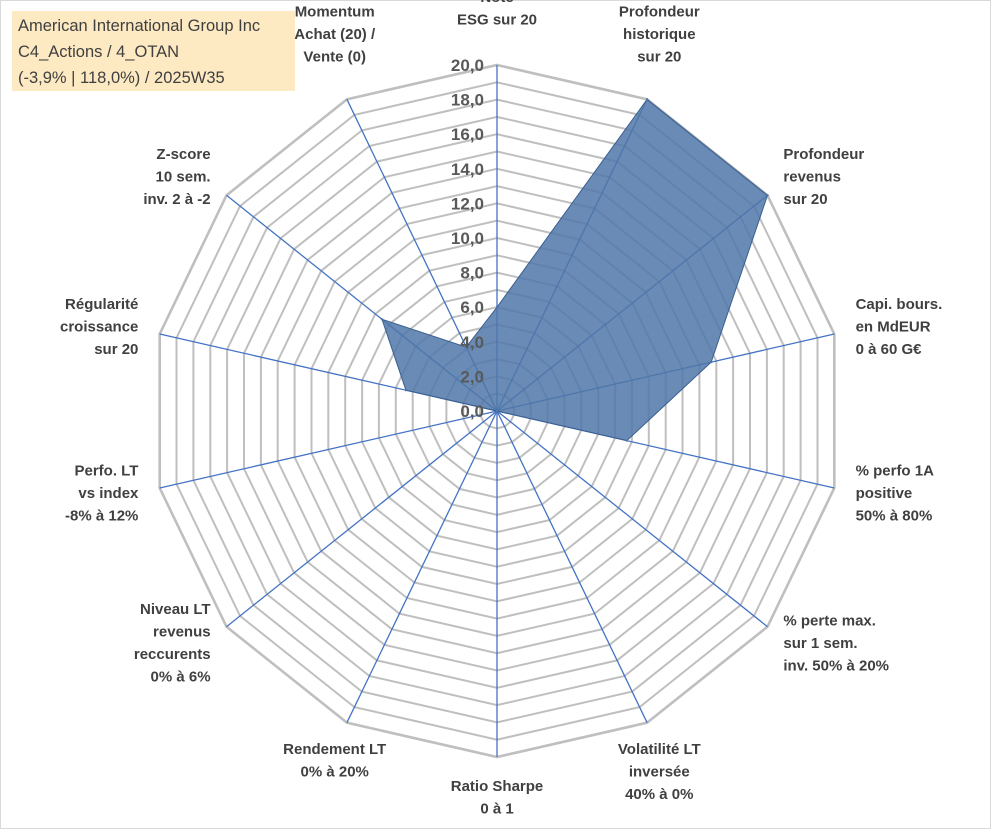 This screenshot has height=829, width=991. What do you see at coordinates (895, 471) in the screenshot?
I see `axis-label-line: % perfo 1A` at bounding box center [895, 471].